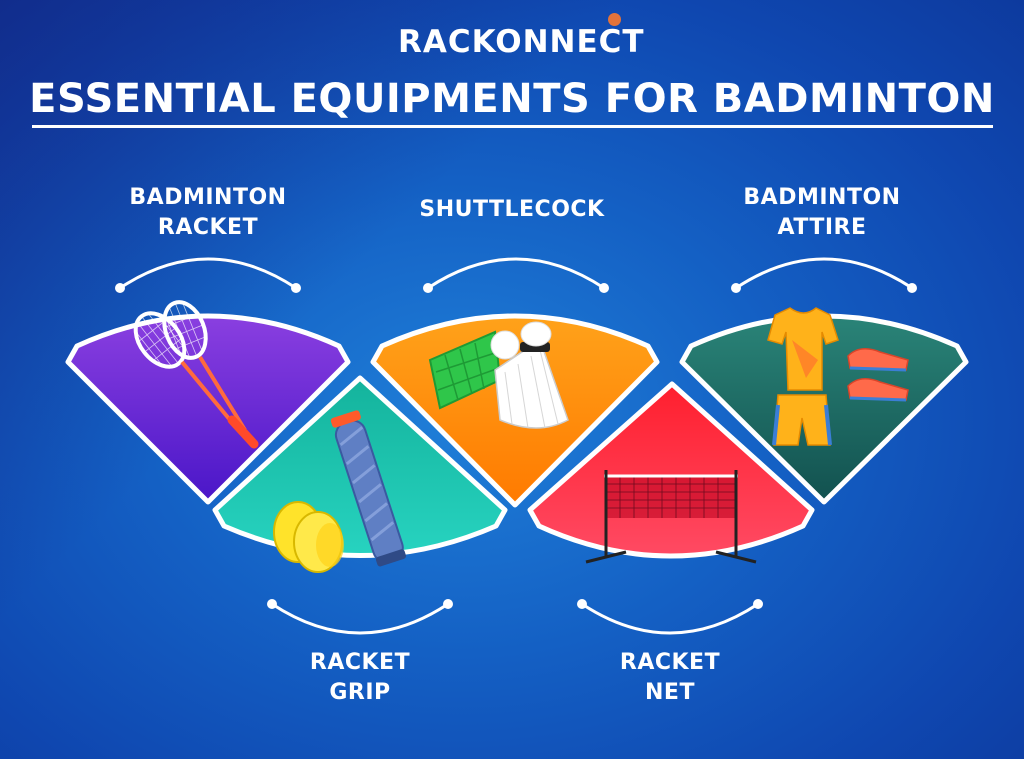 This screenshot has width=1024, height=759. What do you see at coordinates (340, 491) in the screenshot?
I see `grip-icon` at bounding box center [340, 491].